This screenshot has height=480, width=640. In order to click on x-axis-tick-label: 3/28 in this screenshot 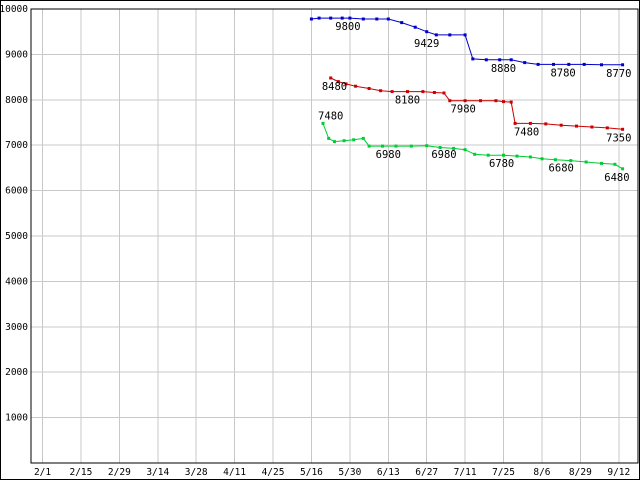, I will do `click(196, 472)`.